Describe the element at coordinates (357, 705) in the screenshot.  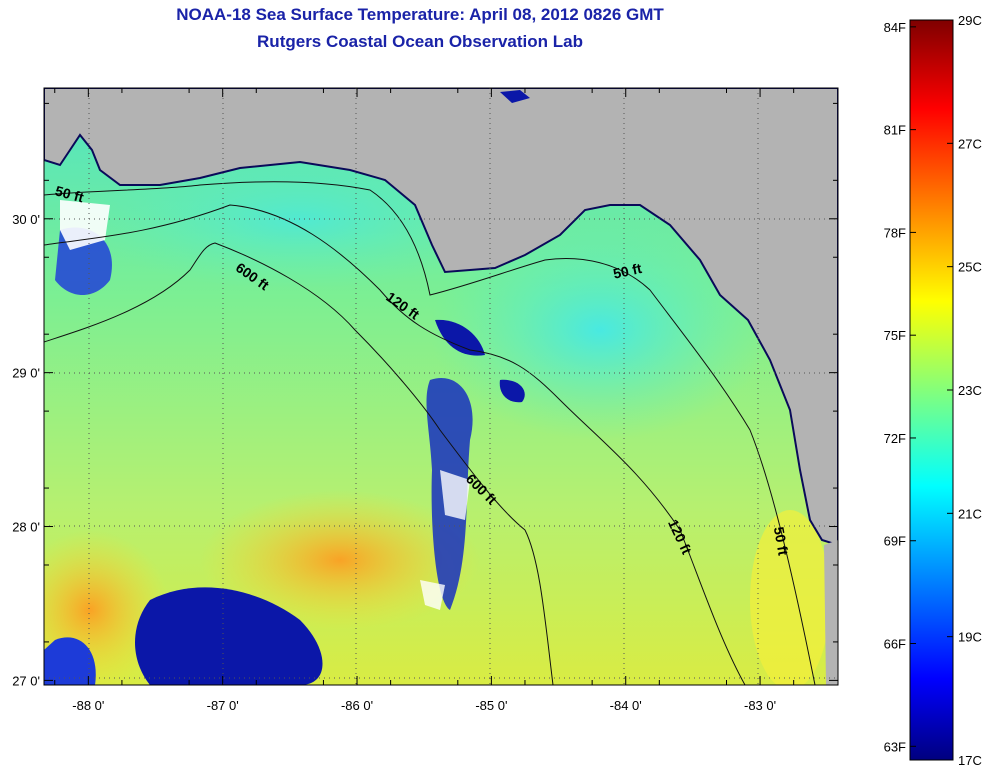
I see `lon-tick-label: -86 0'` at that location.